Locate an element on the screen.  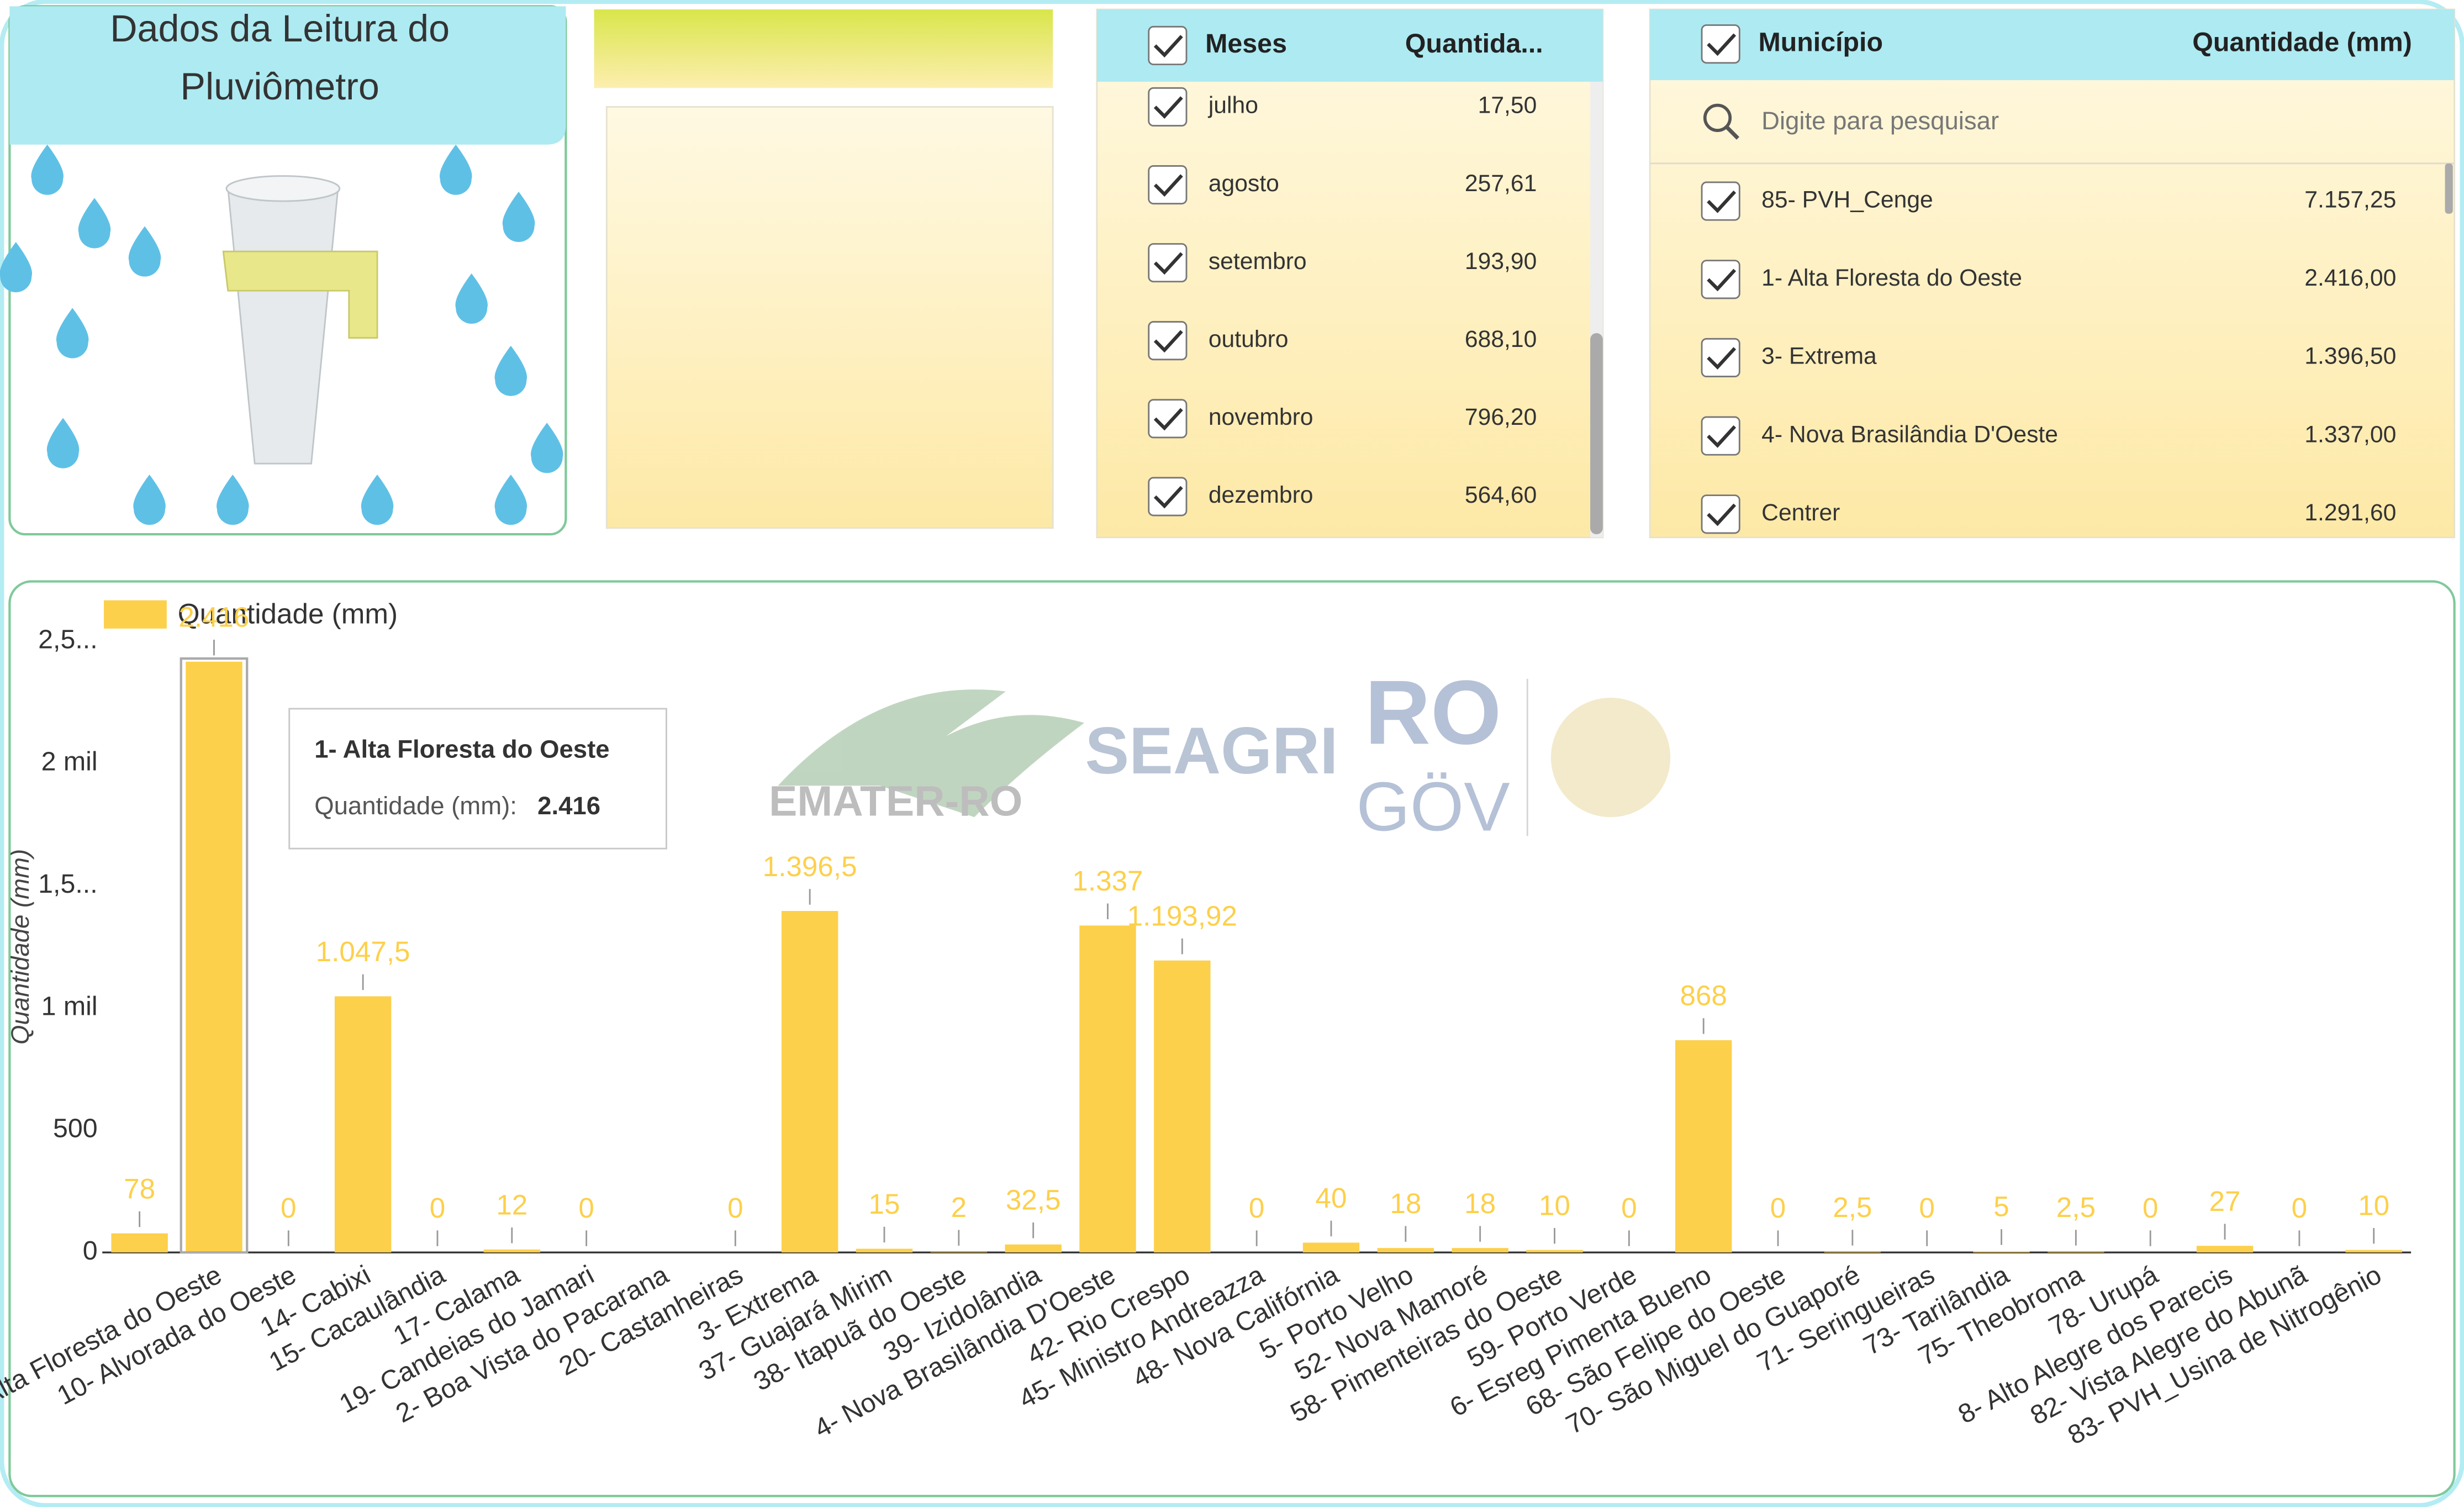
y-tick-label: 0 is located at coordinates (90, 1251).